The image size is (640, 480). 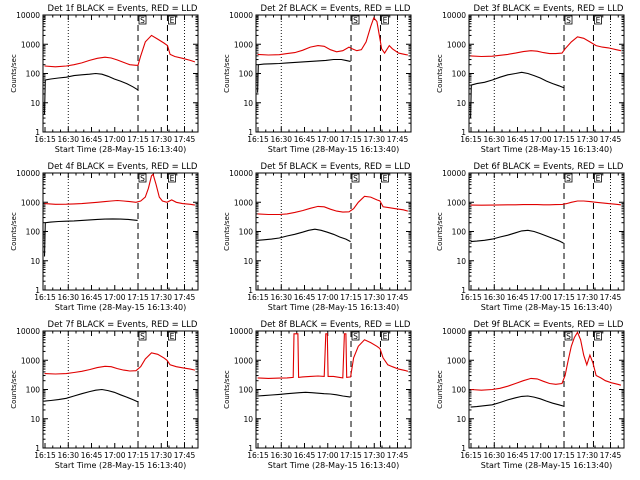 I want to click on panel-title: Det 4f BLACK = Events, RED = LLD, so click(x=123, y=167).